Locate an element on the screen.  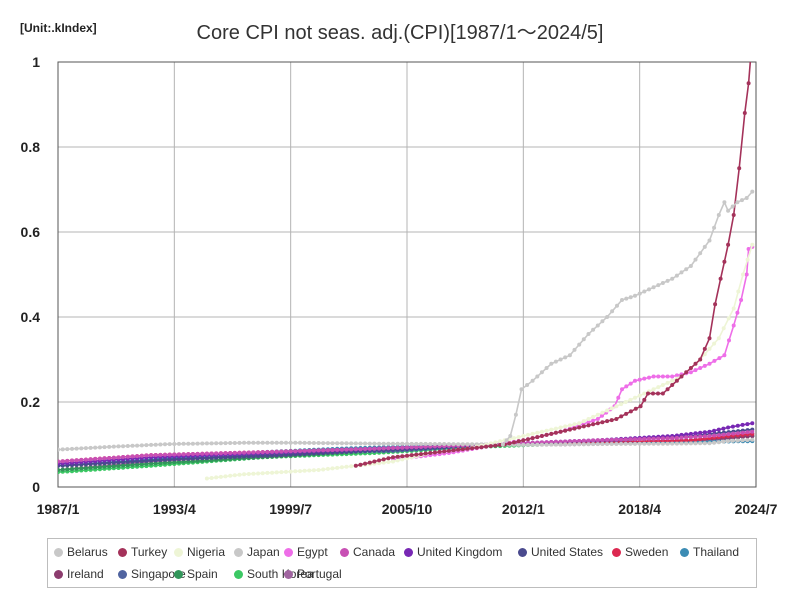
legend-marker is located at coordinates (522, 552).